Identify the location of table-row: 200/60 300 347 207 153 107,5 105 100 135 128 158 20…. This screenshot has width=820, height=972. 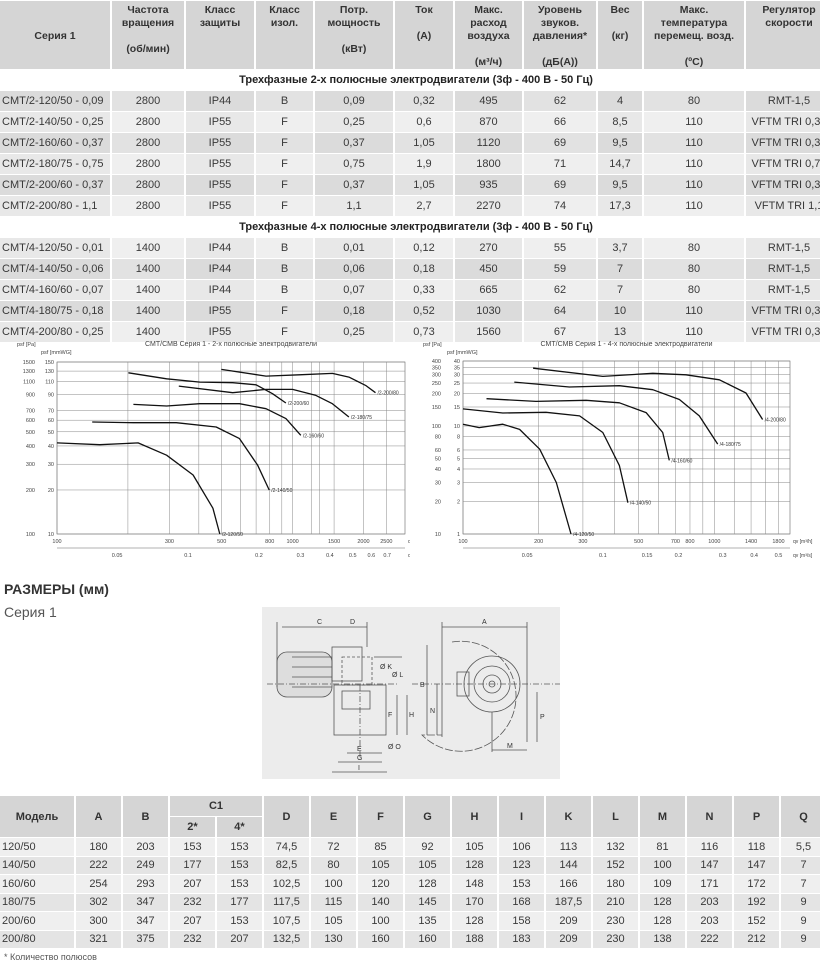
(410, 921).